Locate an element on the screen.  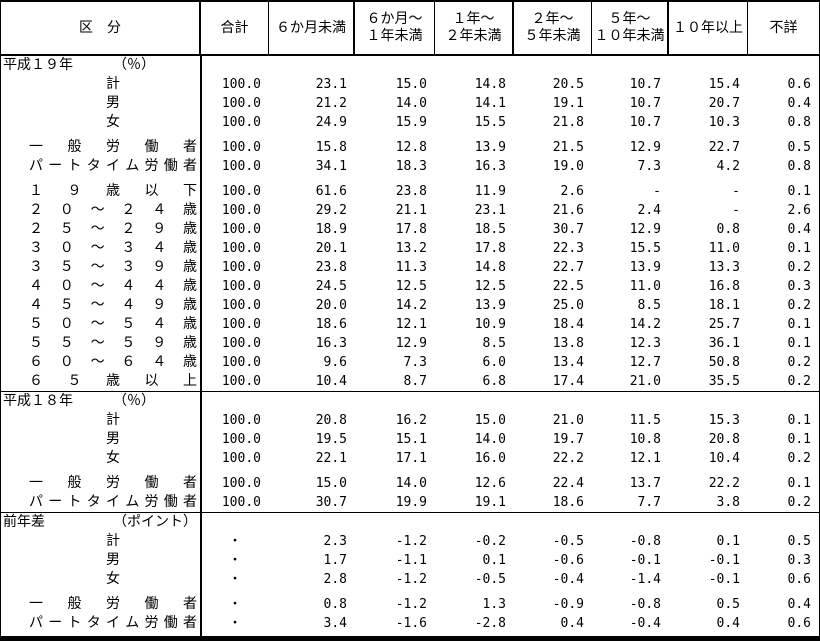
label-char: 以 is located at coordinates (151, 381).